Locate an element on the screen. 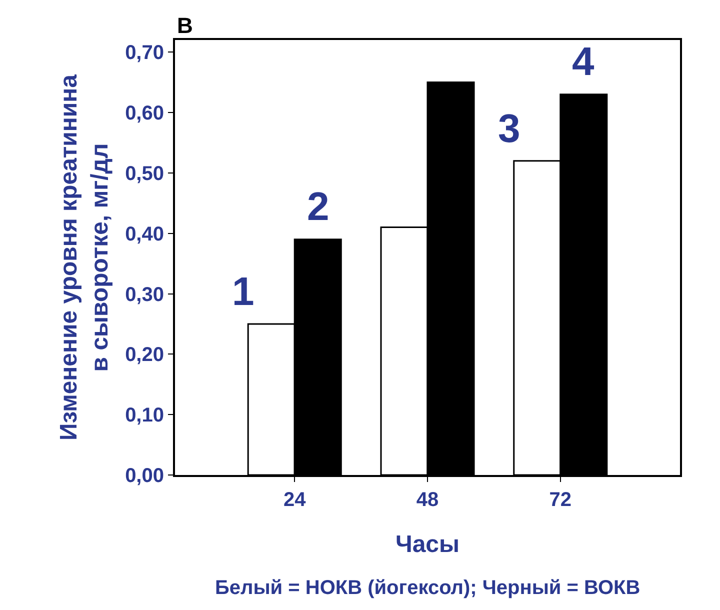  y-tick-label: 0,60 is located at coordinates (144, 113).